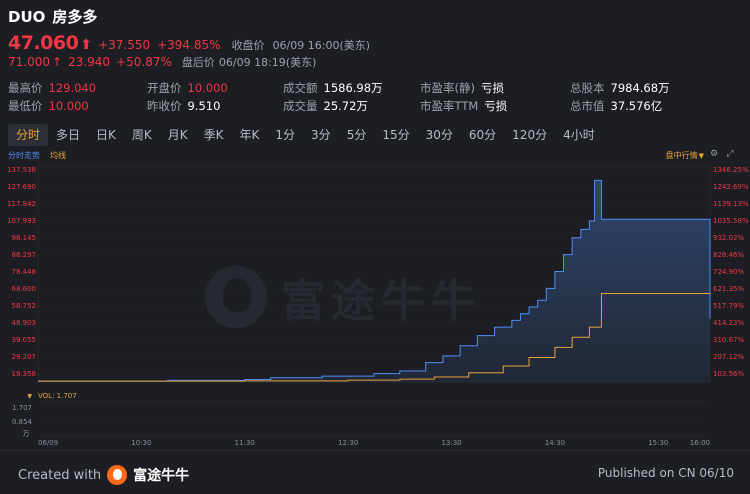 This screenshot has width=750, height=494. I want to click on stat-volume: 成交量 25.72万, so click(325, 106).